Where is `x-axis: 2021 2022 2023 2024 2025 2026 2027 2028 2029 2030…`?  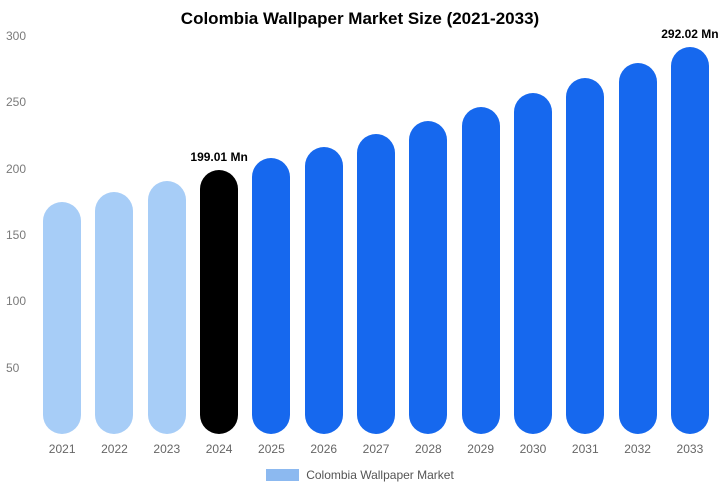
x-axis: 2021 2022 2023 2024 2025 2026 2027 2028 2029 2030… is located at coordinates (376, 445).